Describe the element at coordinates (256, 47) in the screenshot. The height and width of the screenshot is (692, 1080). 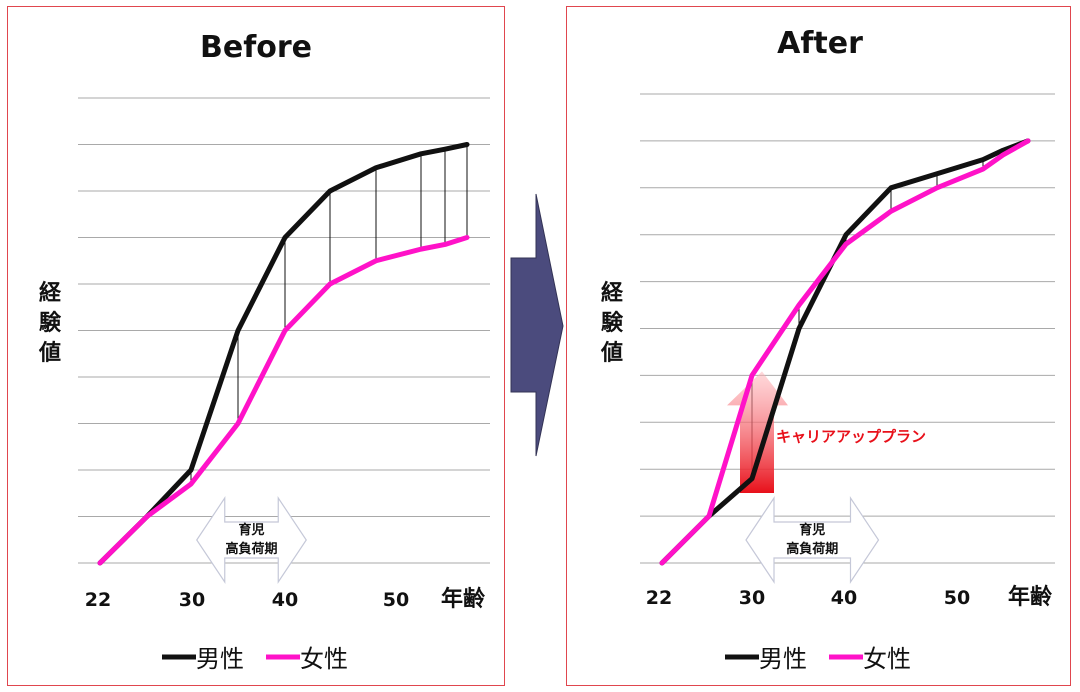
I see `chart-title: Before` at that location.